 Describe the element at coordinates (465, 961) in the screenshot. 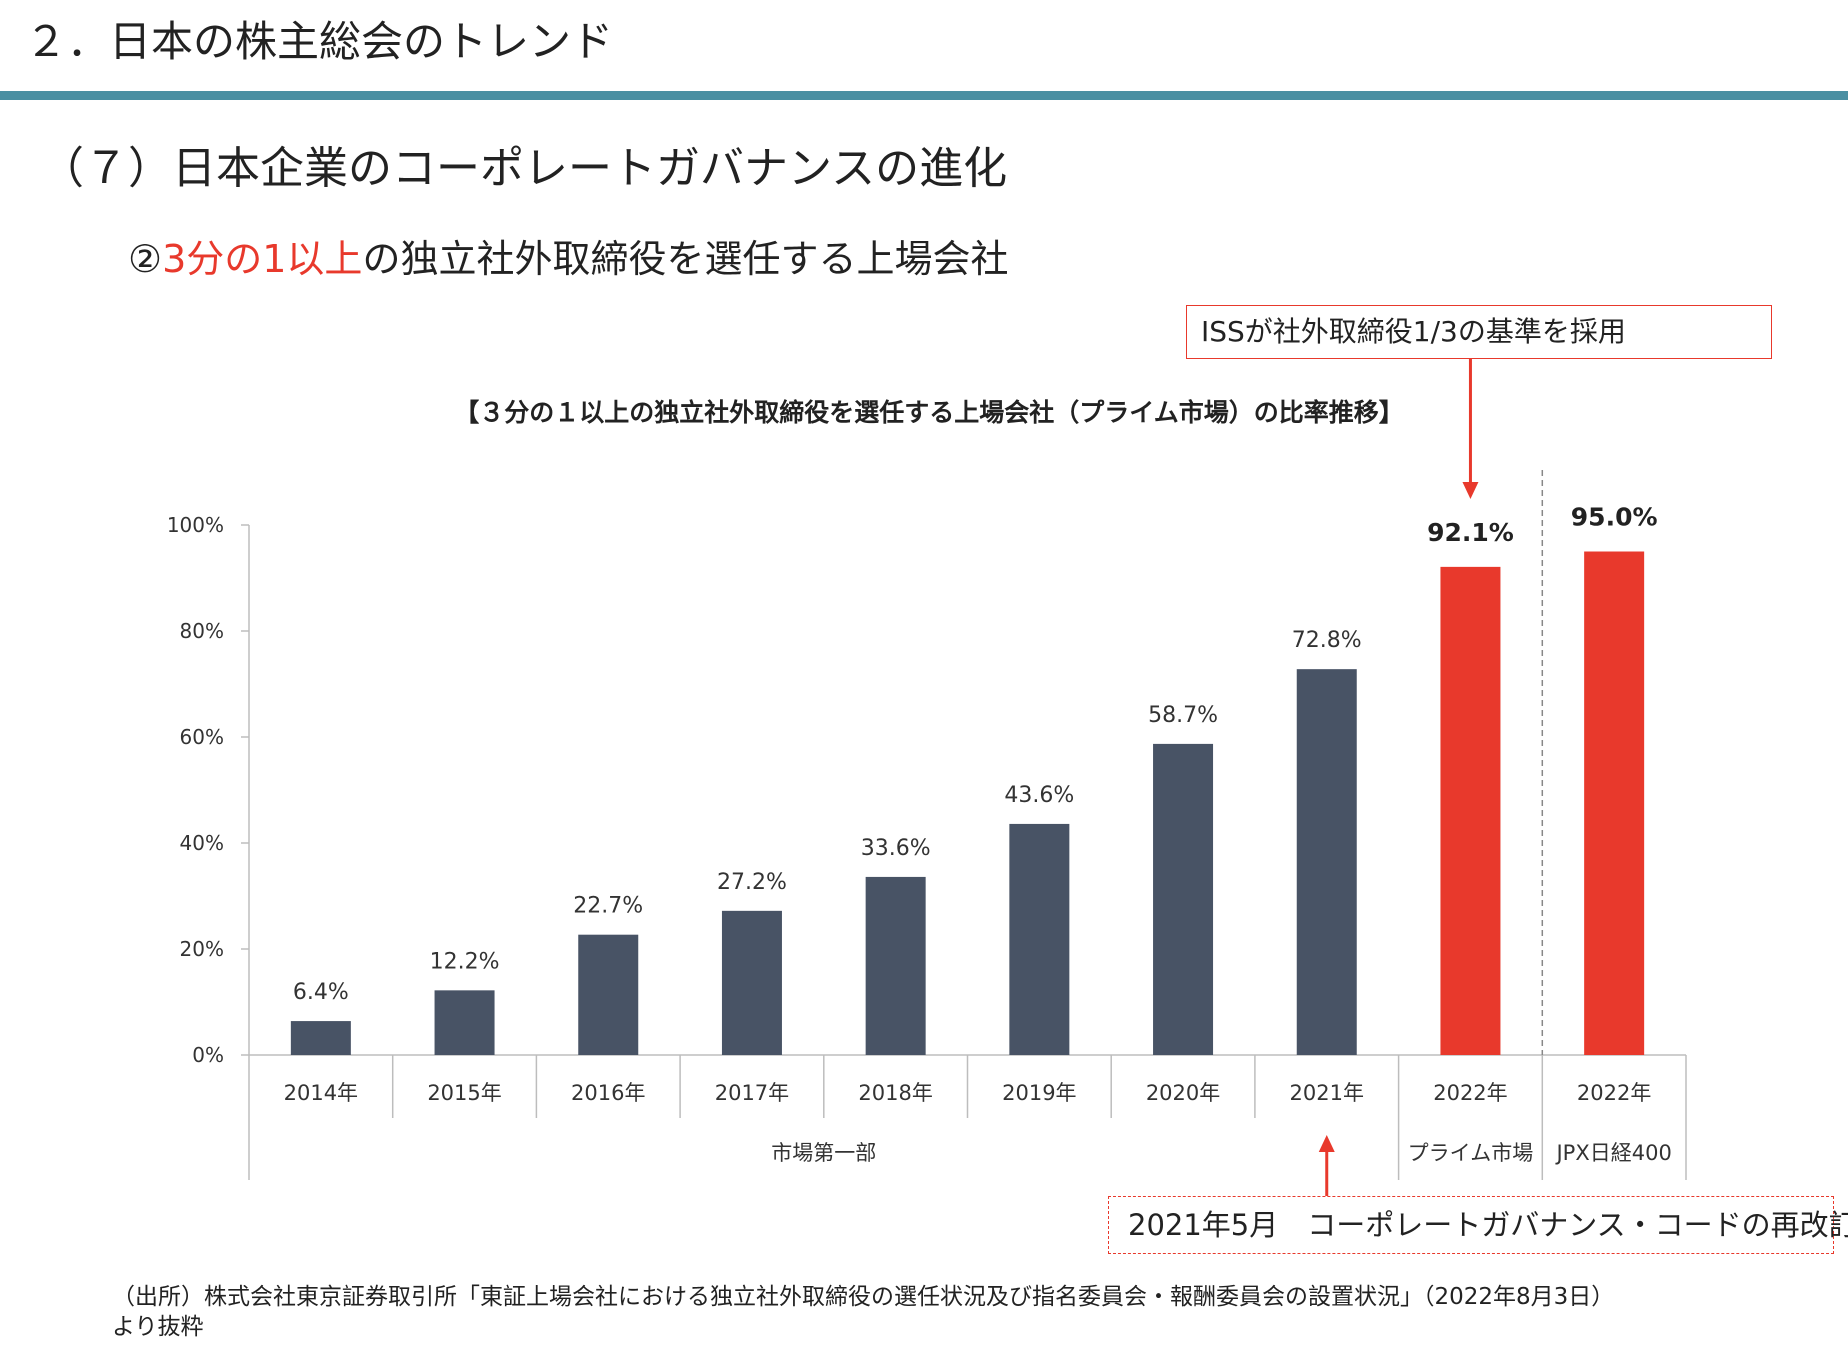

I see `value-label: 12.2%` at that location.